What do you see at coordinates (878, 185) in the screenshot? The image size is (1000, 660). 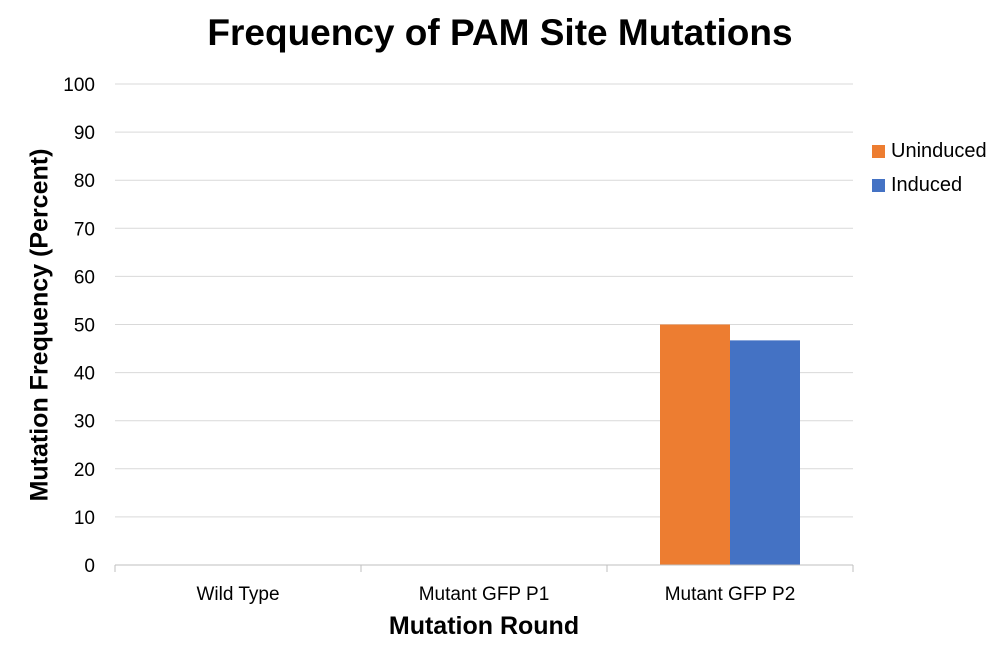 I see `legend-swatch-induced` at bounding box center [878, 185].